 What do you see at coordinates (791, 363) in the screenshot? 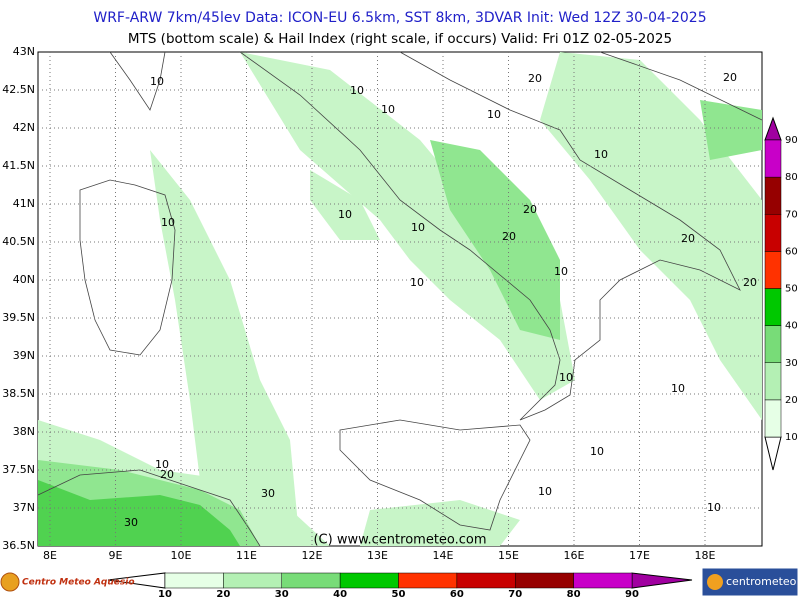
I see `right-scale-label: 30` at bounding box center [791, 363].